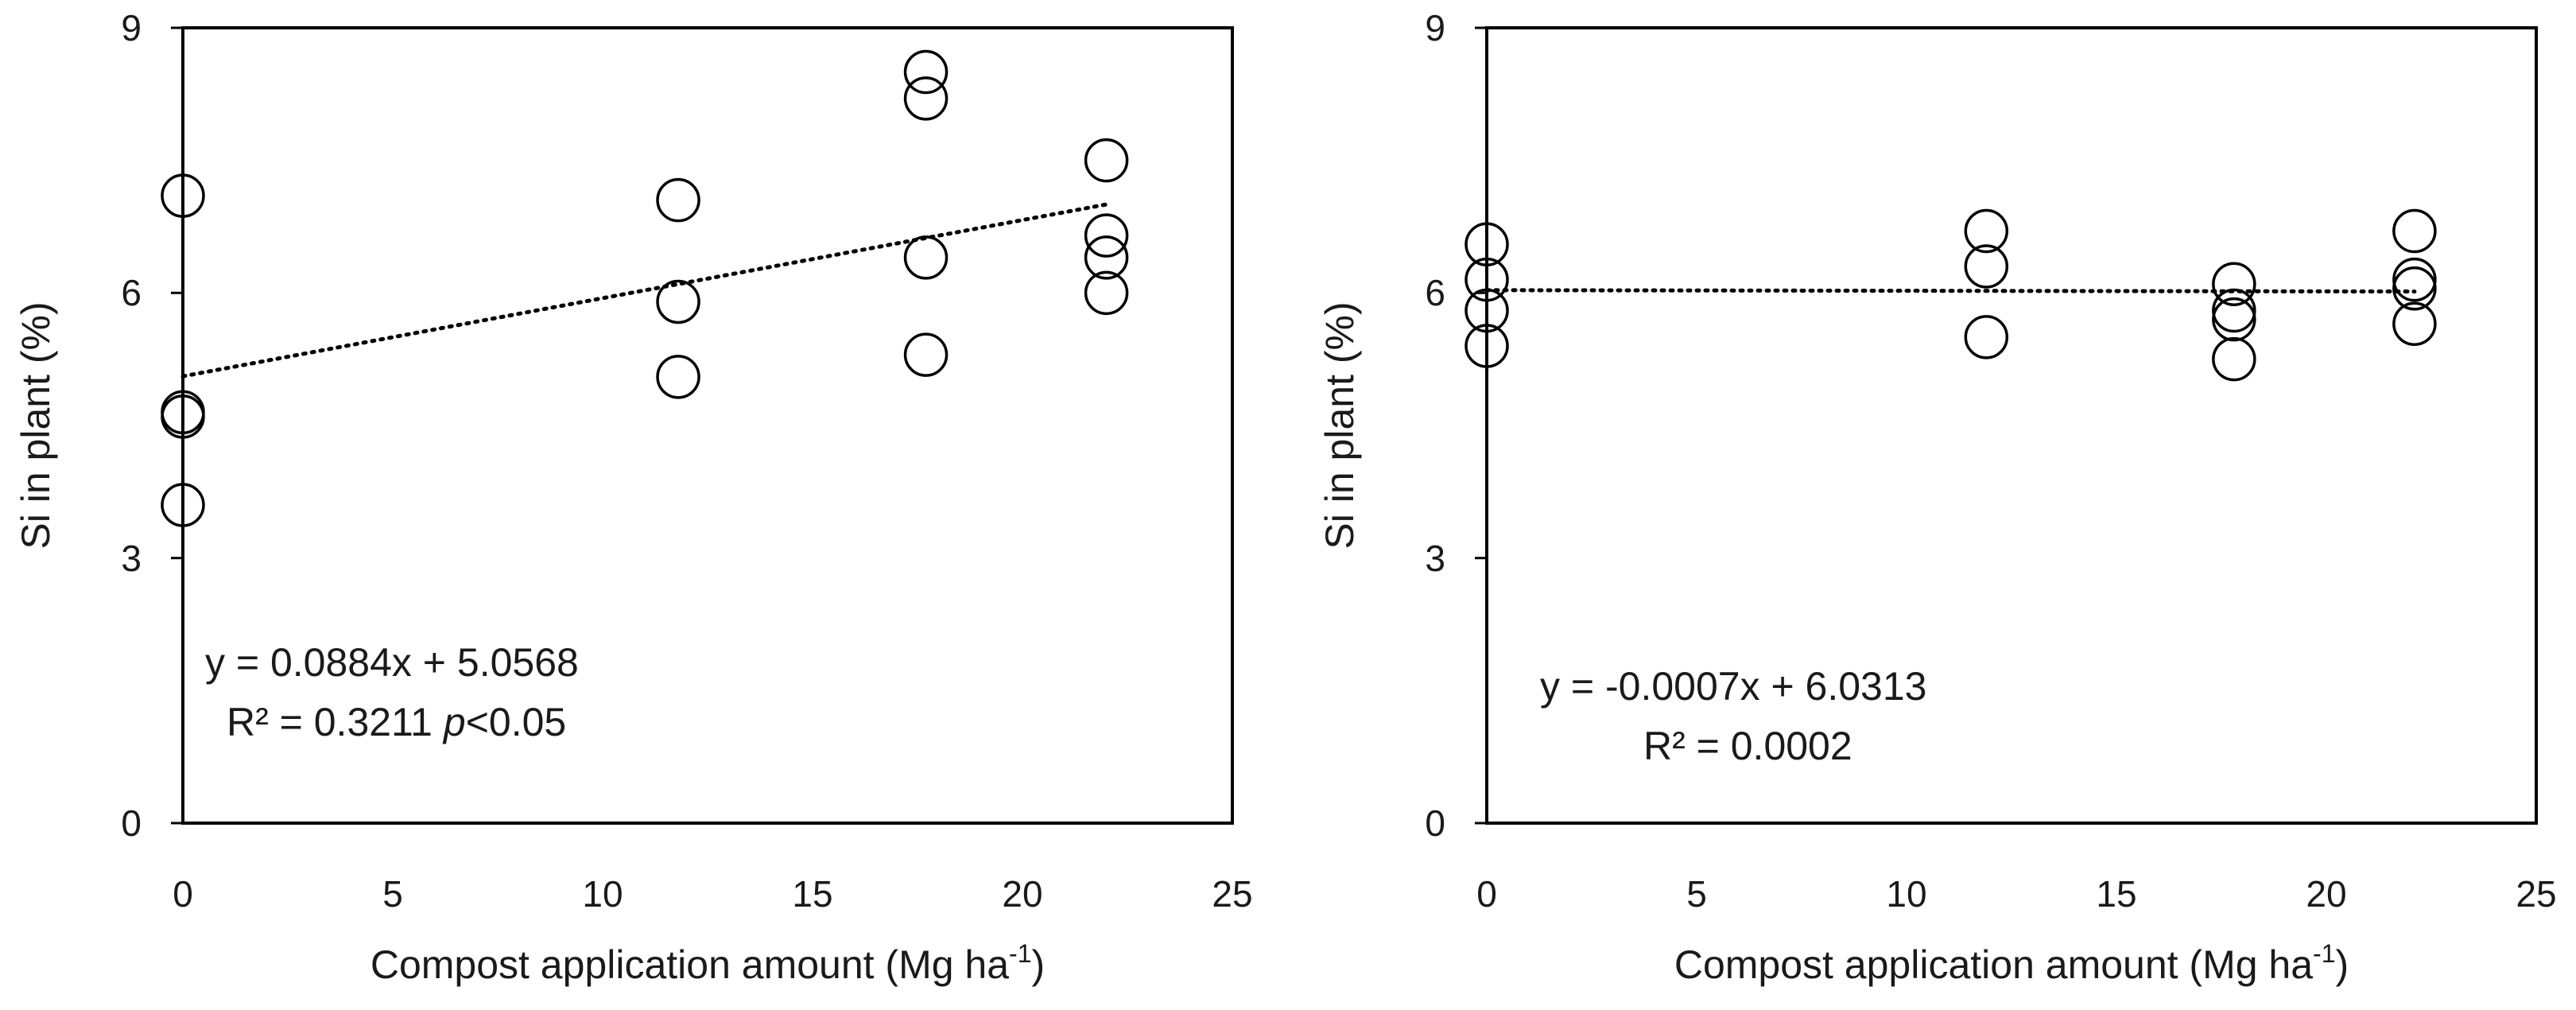 The width and height of the screenshot is (2576, 1010). I want to click on regression-r2: R² = 0.0002, so click(1748, 746).